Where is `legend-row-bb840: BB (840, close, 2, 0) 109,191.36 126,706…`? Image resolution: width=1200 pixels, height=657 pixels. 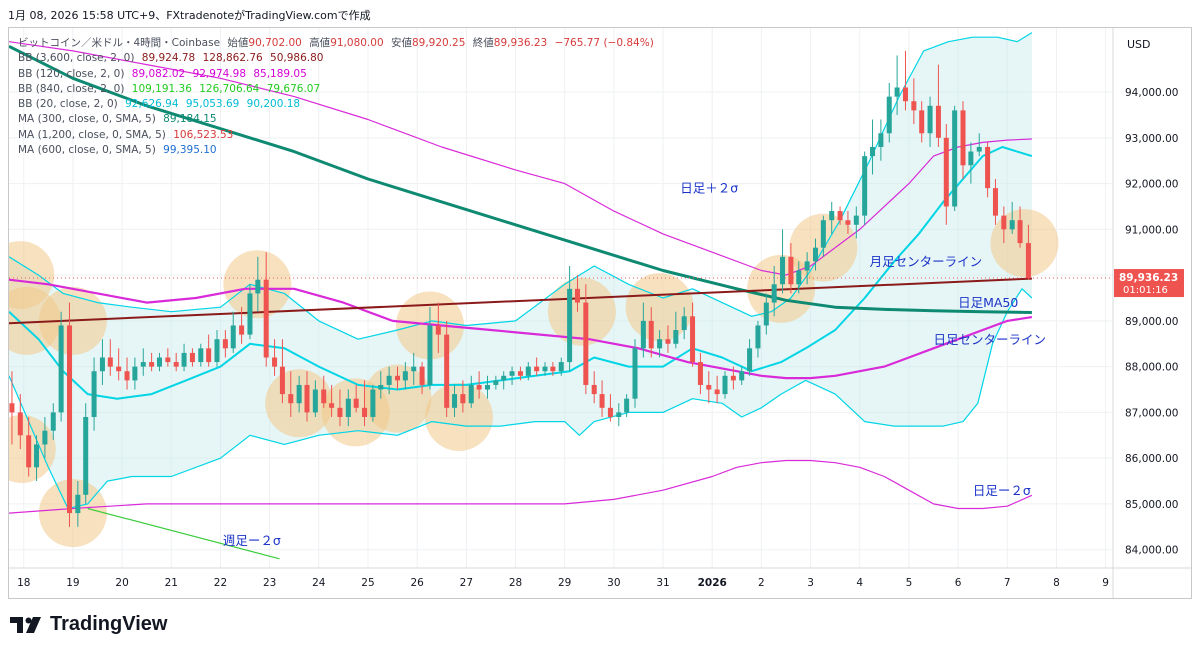 legend-row-bb840: BB (840, close, 2, 0) 109,191.36 126,706… is located at coordinates (336, 89).